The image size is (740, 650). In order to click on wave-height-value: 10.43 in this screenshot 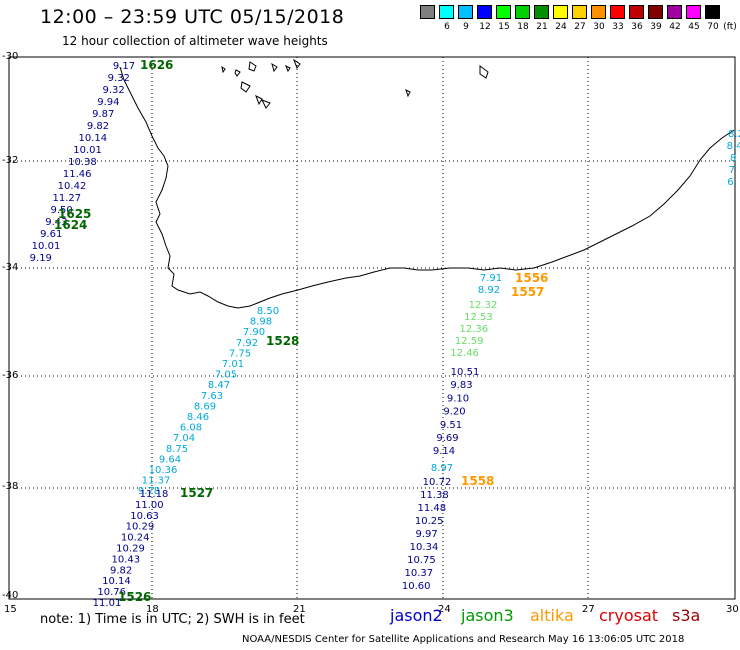, I will do `click(125, 559)`.